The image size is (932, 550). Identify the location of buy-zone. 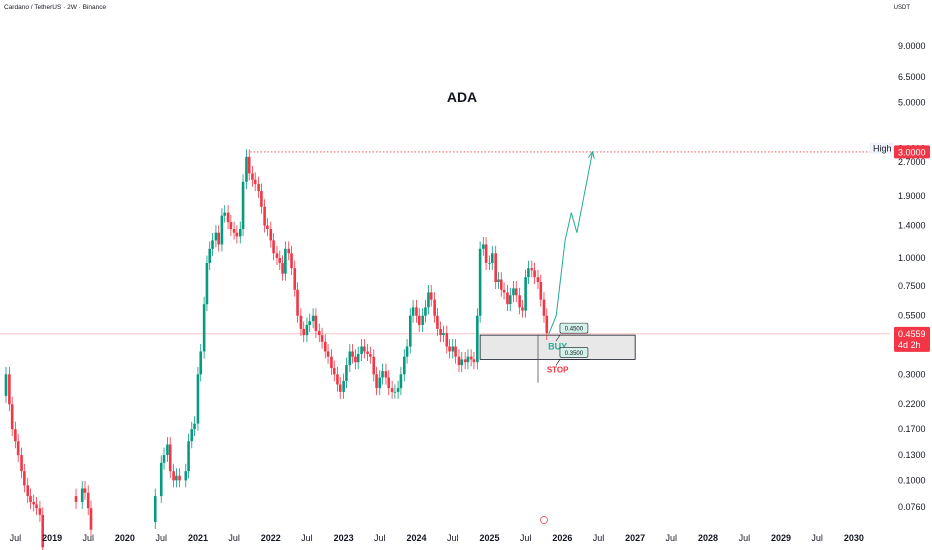
(557, 347).